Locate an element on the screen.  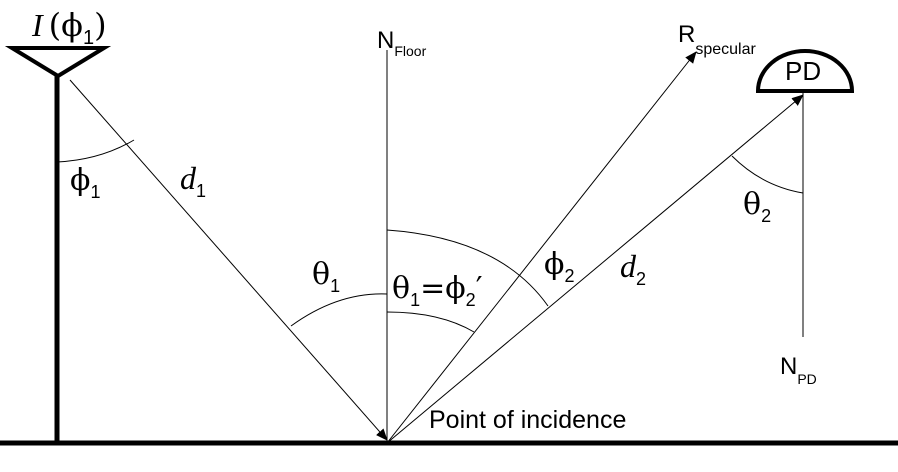
theta1-equals-phi2-prime-label: θ1=ϕ2′ is located at coordinates (437, 290).